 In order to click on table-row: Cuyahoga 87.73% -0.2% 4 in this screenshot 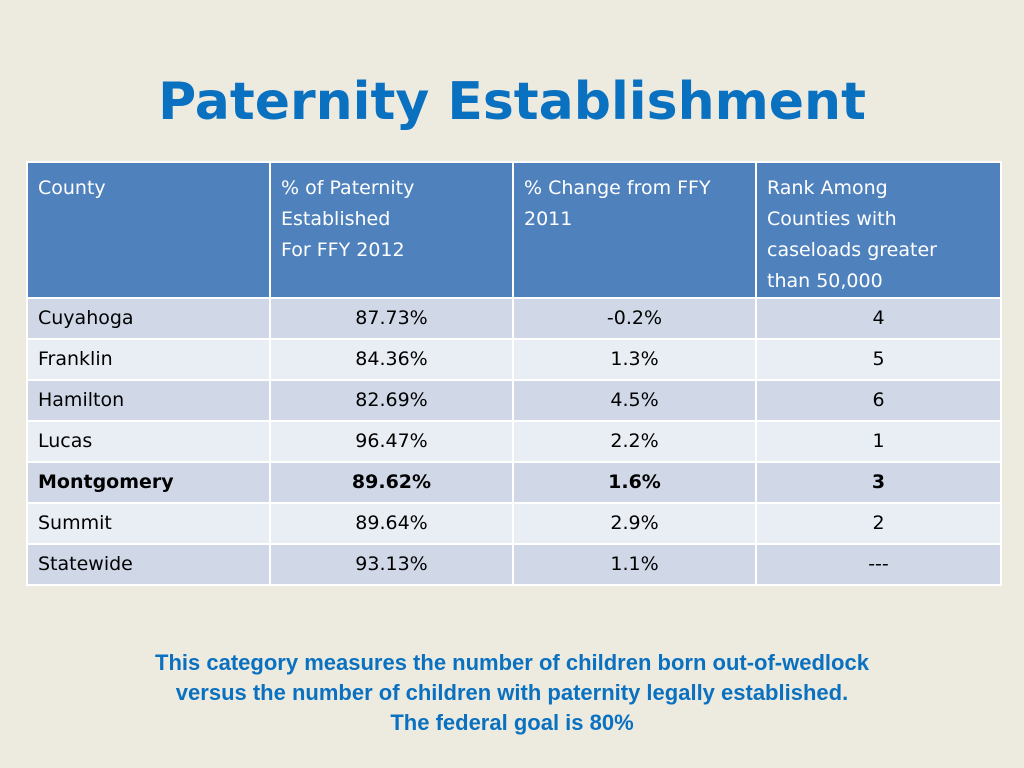, I will do `click(514, 318)`.